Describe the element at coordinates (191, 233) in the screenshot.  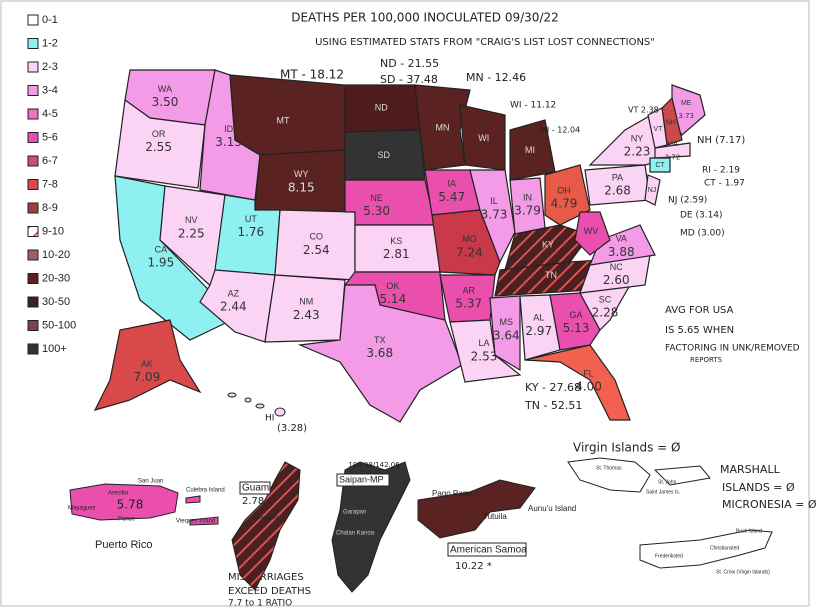
I see `state-value: 2.25` at that location.